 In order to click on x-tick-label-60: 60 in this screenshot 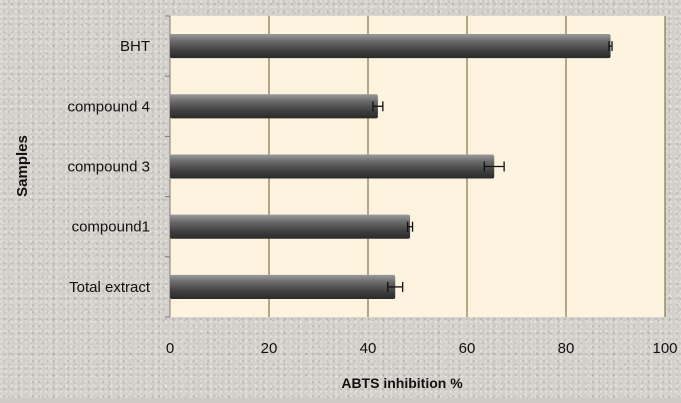, I will do `click(467, 348)`.